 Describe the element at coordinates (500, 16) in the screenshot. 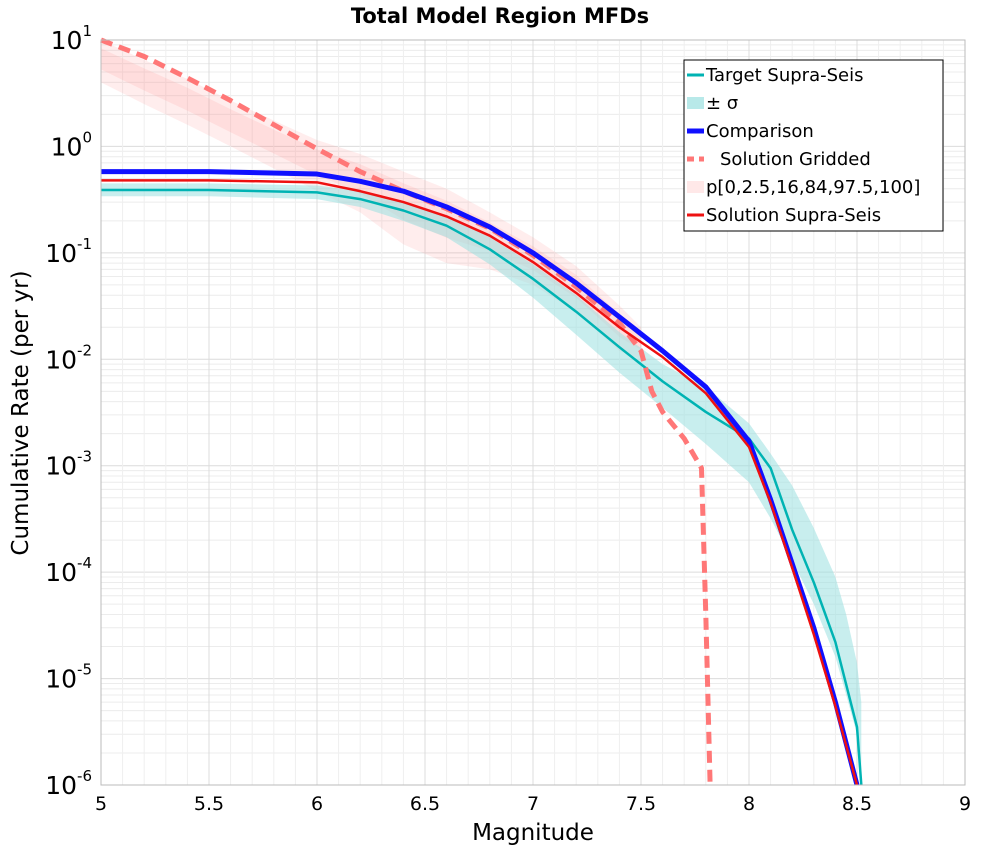

I see `chart-title: Total Model Region MFDs` at that location.